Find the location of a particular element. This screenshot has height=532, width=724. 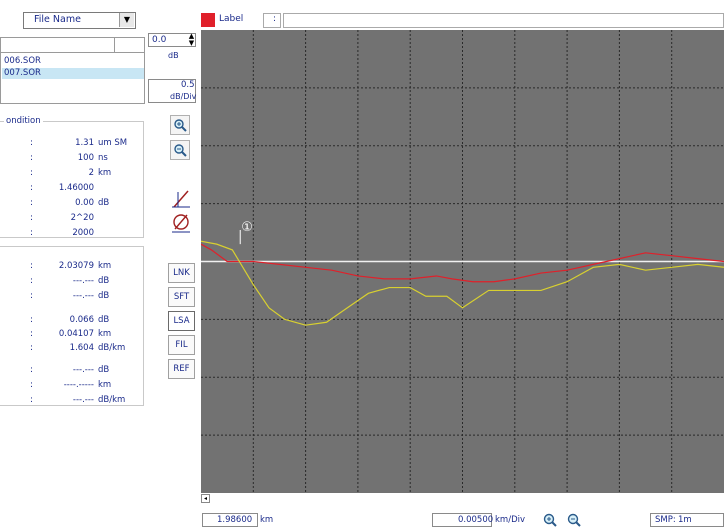

spinner-arrows-icon: ▲ ▼ is located at coordinates (191, 39).